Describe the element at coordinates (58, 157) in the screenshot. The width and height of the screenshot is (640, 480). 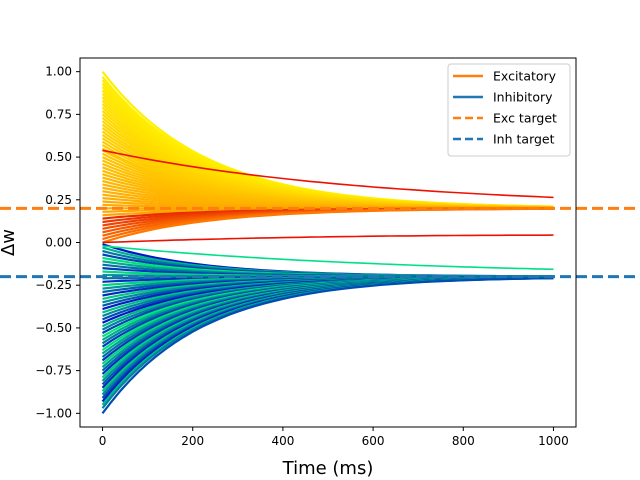
I see `y-tick-label: 0.50` at that location.